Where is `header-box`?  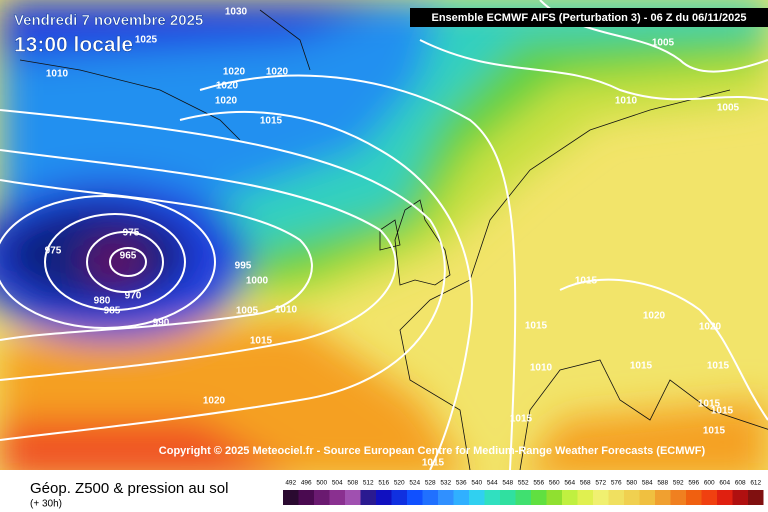
header-box is located at coordinates (589, 17).